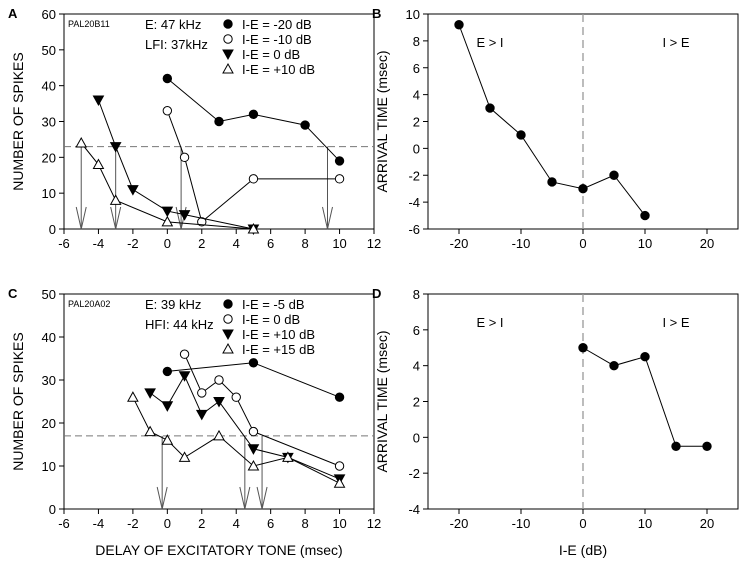 The image size is (744, 565). I want to click on panel-label: C, so click(13, 293).